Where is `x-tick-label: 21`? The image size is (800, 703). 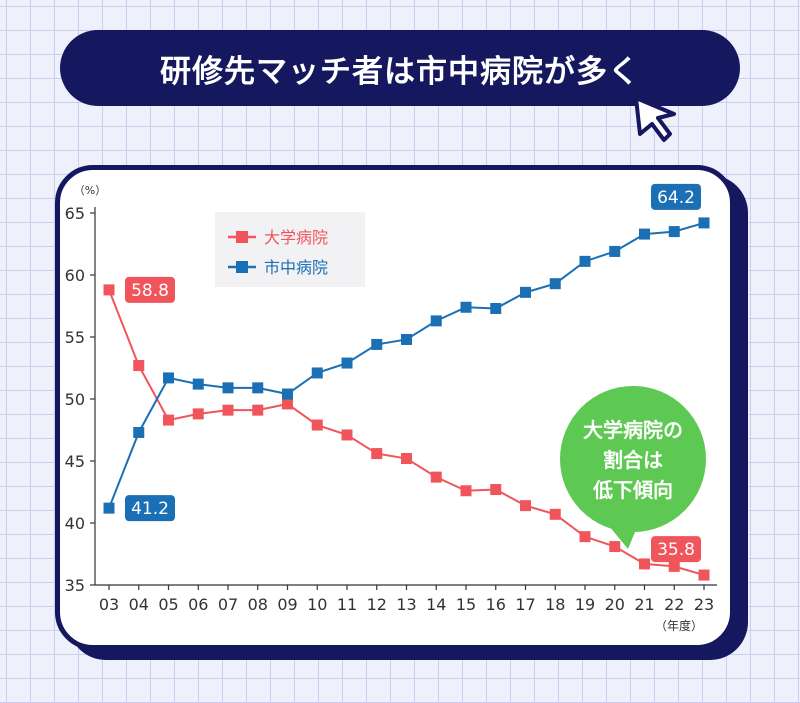
x-tick-label: 21 is located at coordinates (644, 604).